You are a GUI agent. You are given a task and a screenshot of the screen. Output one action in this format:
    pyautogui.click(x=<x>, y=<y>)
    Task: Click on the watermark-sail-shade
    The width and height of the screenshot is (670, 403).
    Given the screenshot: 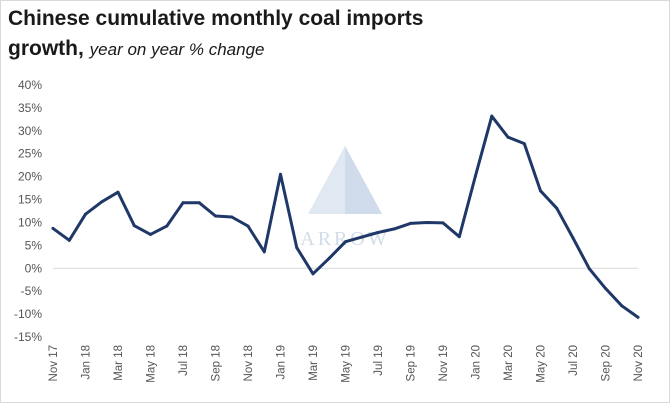 What is the action you would take?
    pyautogui.click(x=363, y=180)
    